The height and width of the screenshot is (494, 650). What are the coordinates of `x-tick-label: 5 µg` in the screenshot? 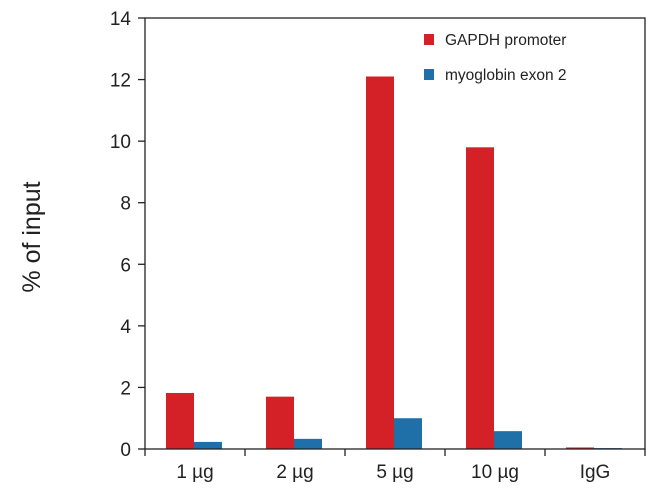 It's located at (394, 472).